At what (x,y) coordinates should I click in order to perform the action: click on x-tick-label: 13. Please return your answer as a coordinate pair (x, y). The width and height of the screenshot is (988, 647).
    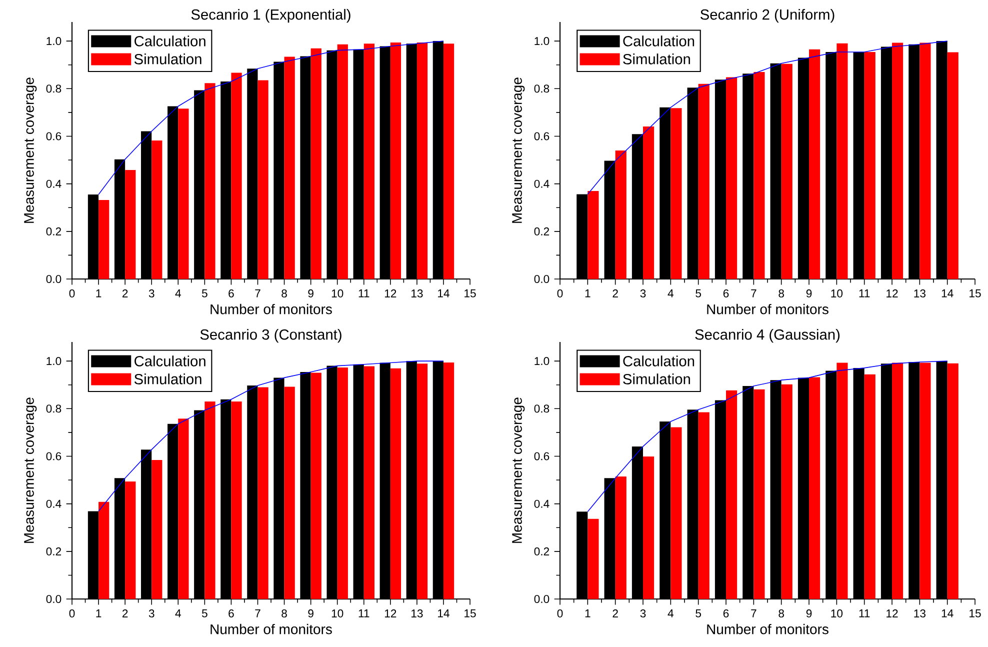
    Looking at the image, I should click on (920, 613).